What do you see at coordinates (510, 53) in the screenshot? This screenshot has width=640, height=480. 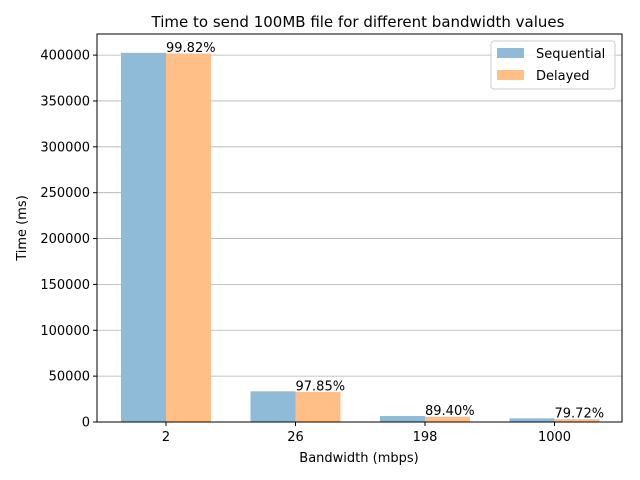 I see `legend-swatch-sequential` at bounding box center [510, 53].